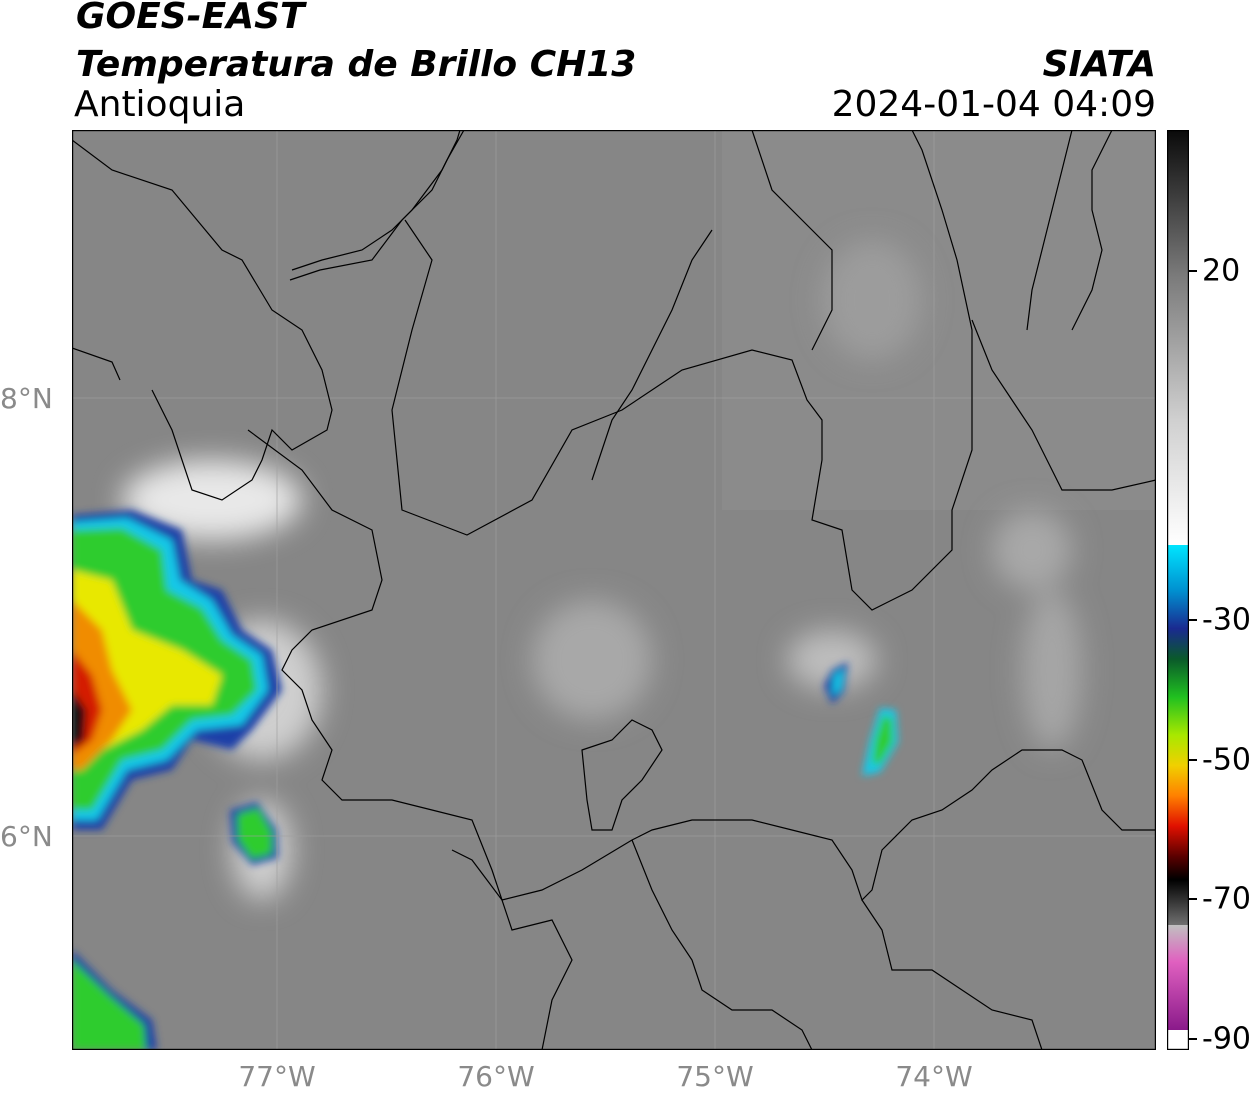  Describe the element at coordinates (1221, 271) in the screenshot. I see `colorbar-label-20: 20` at that location.